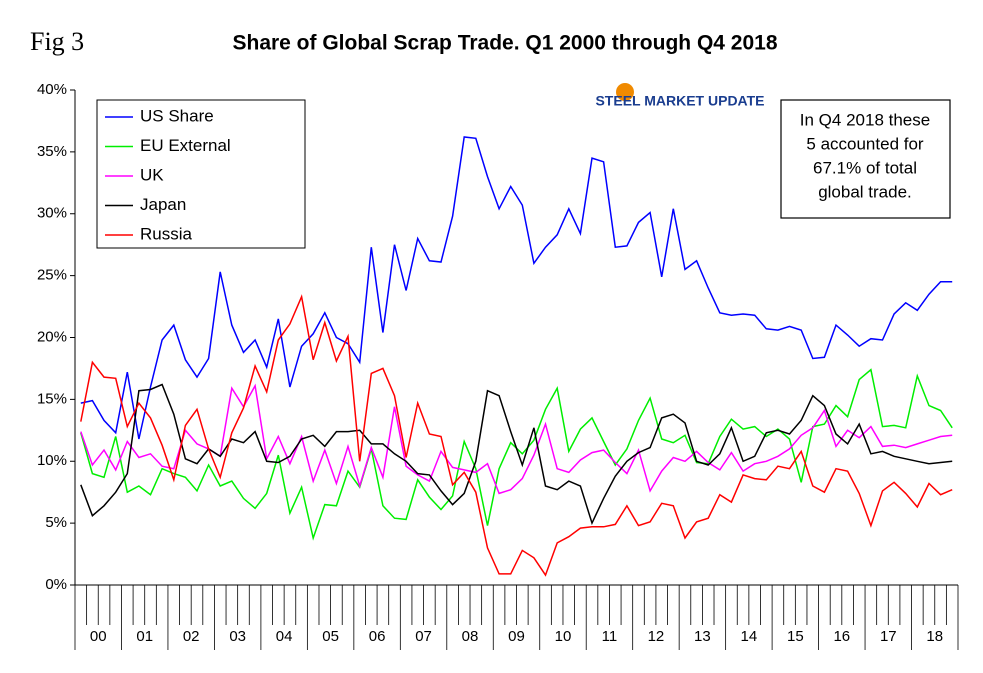 The height and width of the screenshot is (673, 983). Describe the element at coordinates (470, 636) in the screenshot. I see `x-tick-label: 08` at that location.